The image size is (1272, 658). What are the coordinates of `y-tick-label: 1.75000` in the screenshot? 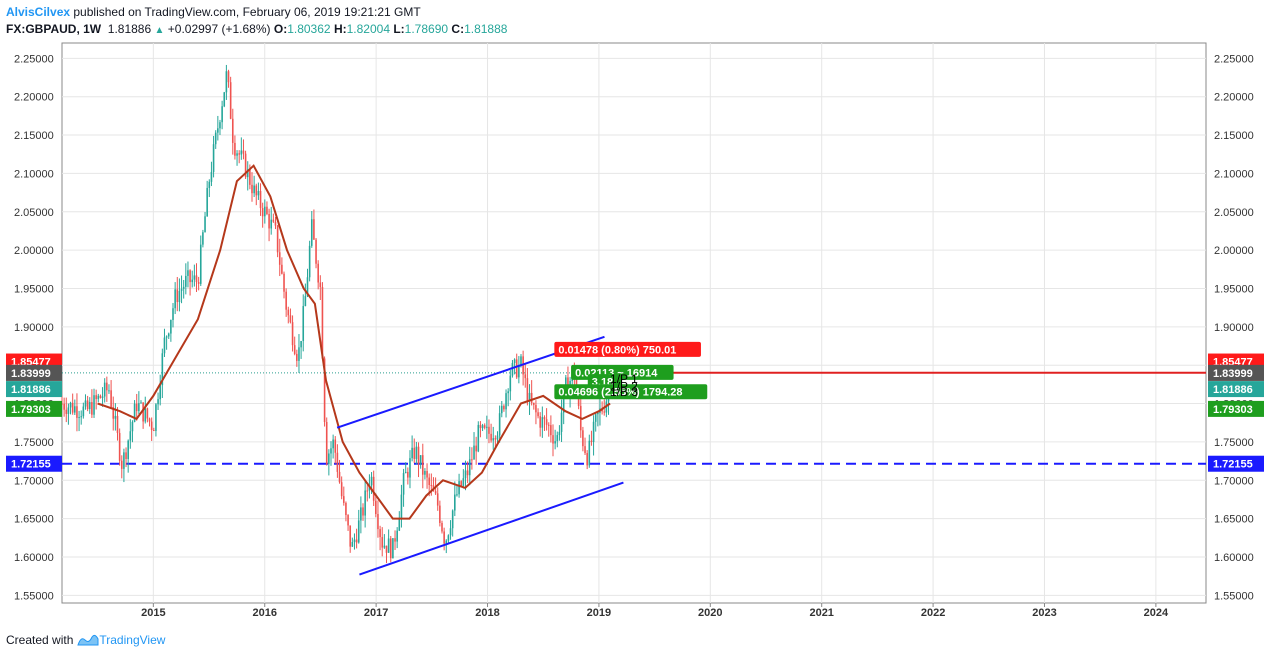 It's located at (1234, 443).